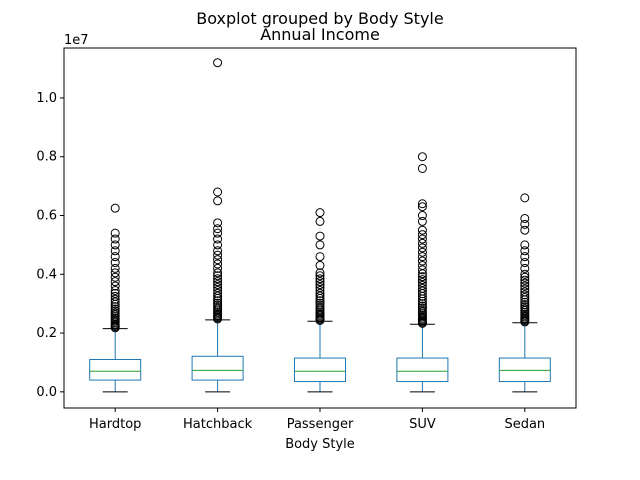 Image resolution: width=640 pixels, height=480 pixels. Describe the element at coordinates (320, 444) in the screenshot. I see `x-axis-label: Body Style` at that location.